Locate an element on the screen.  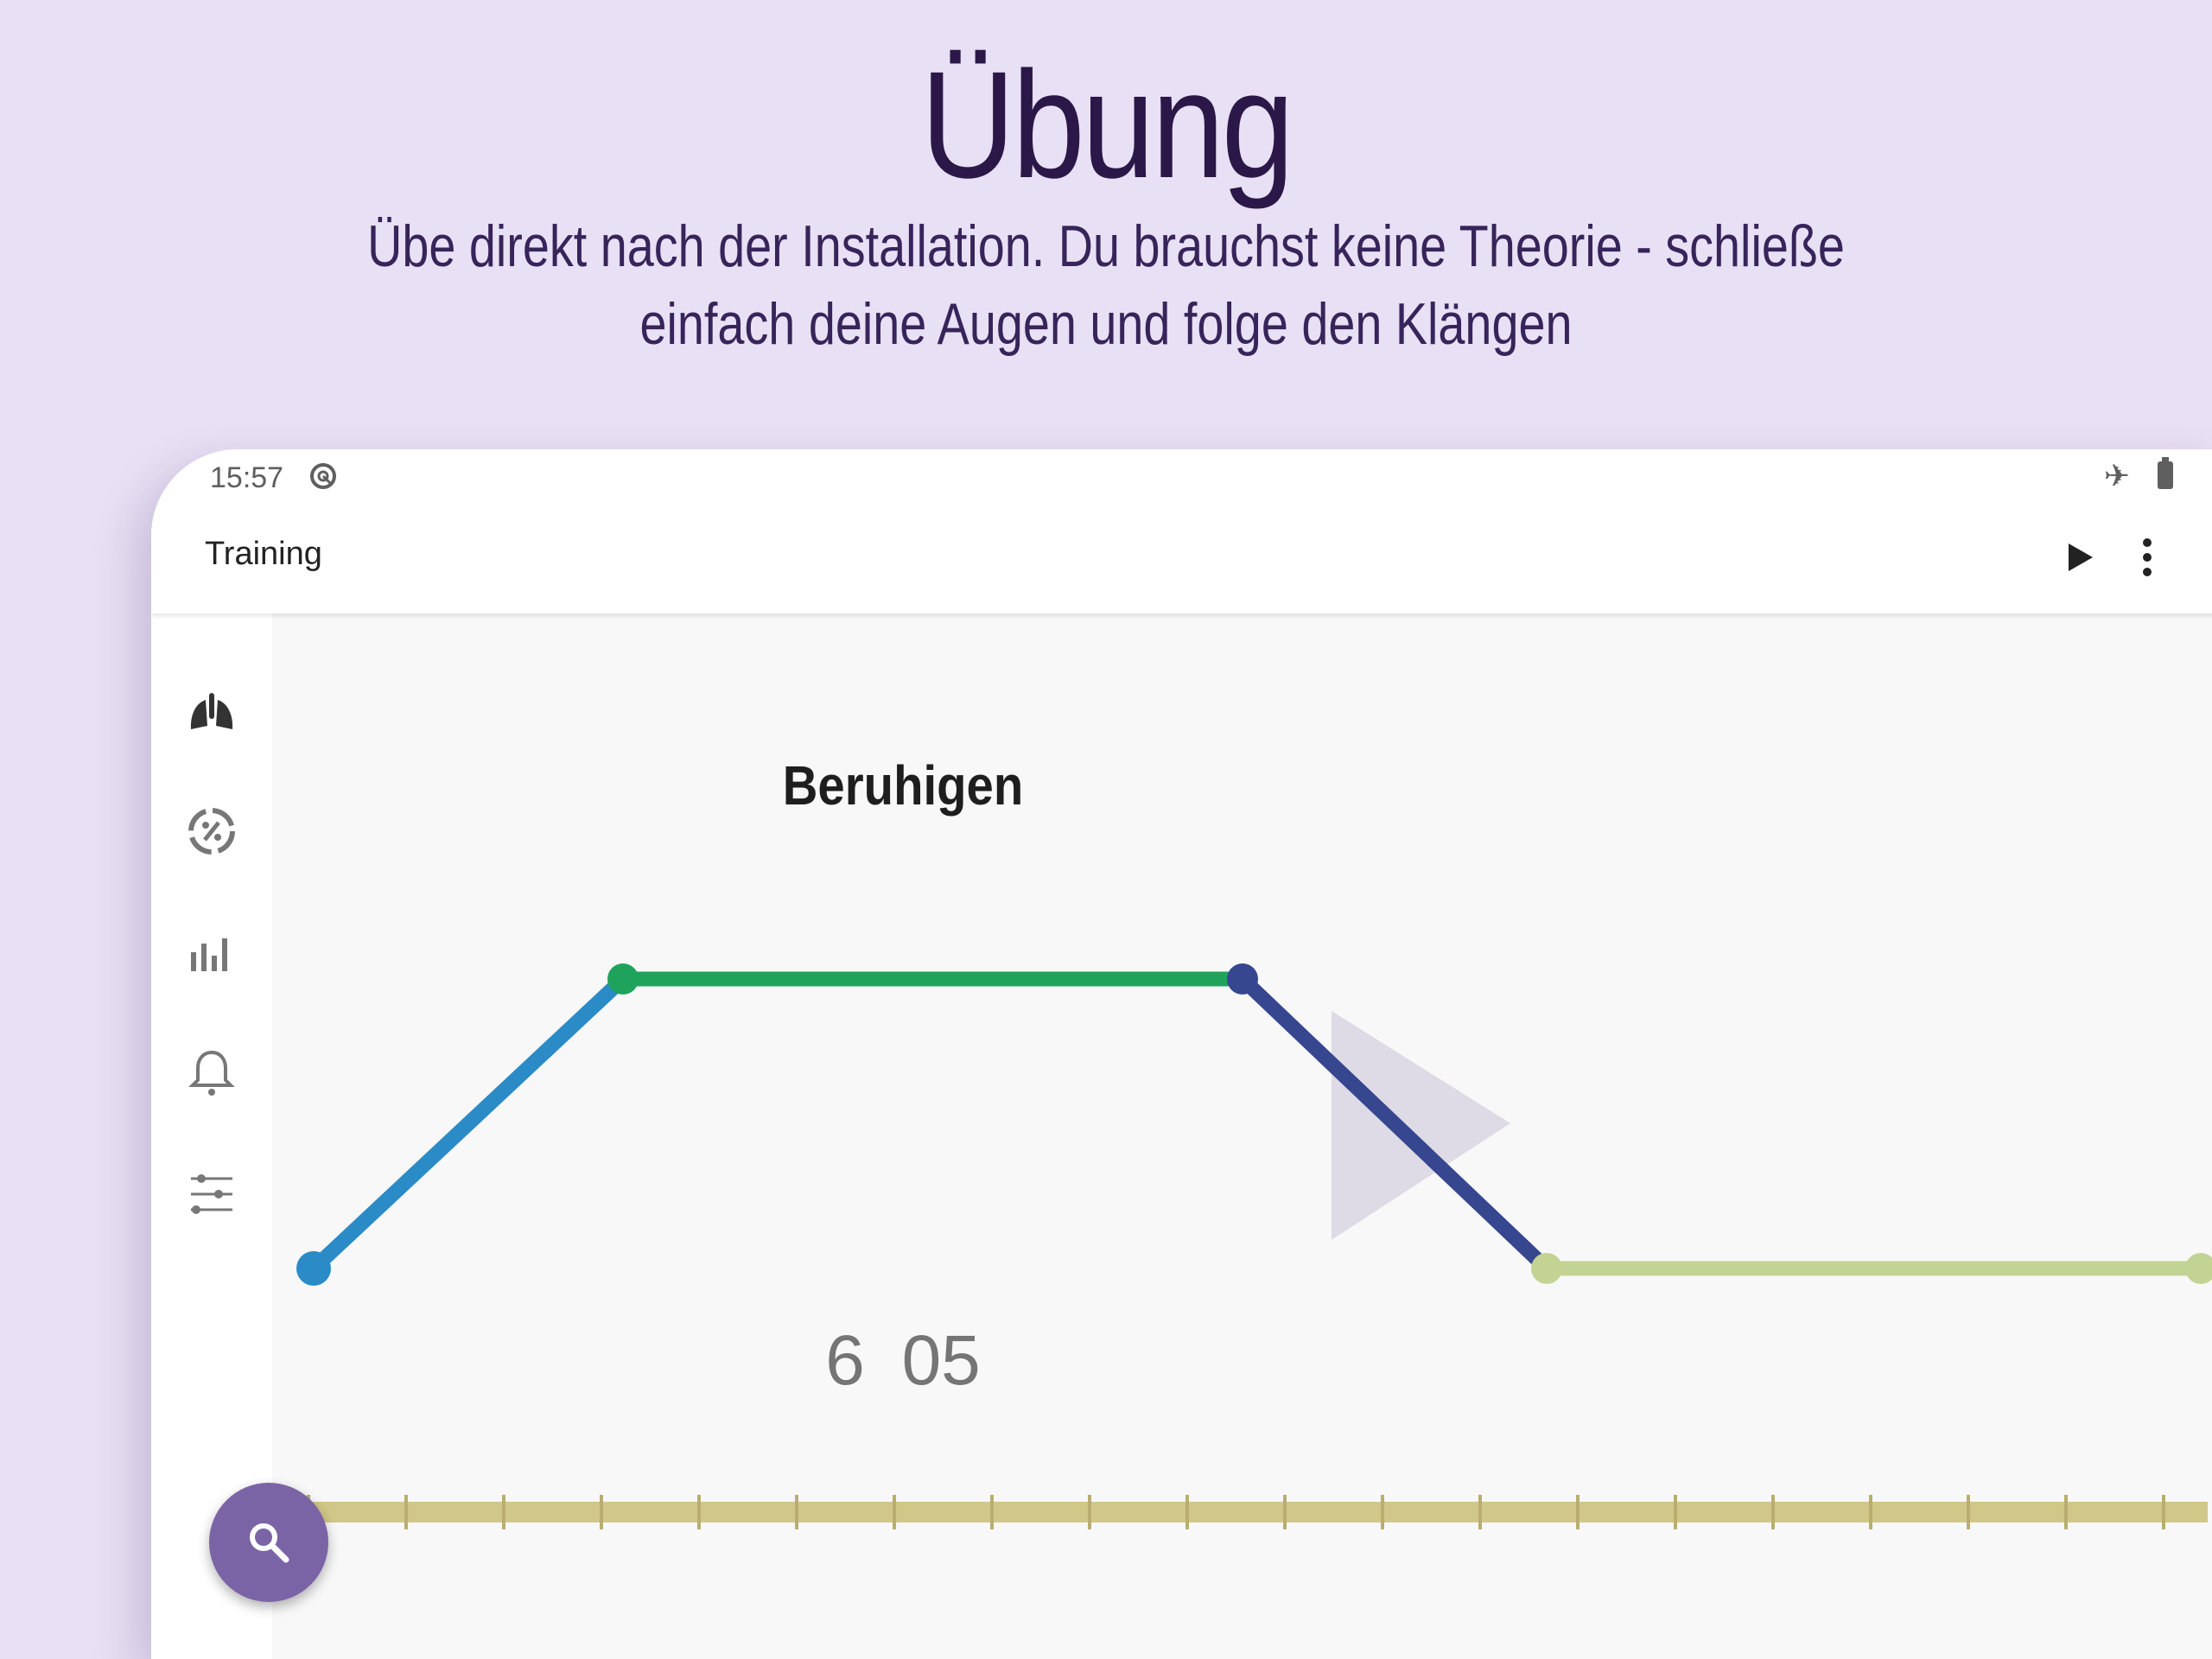
bell-icon is located at coordinates (211, 1073).